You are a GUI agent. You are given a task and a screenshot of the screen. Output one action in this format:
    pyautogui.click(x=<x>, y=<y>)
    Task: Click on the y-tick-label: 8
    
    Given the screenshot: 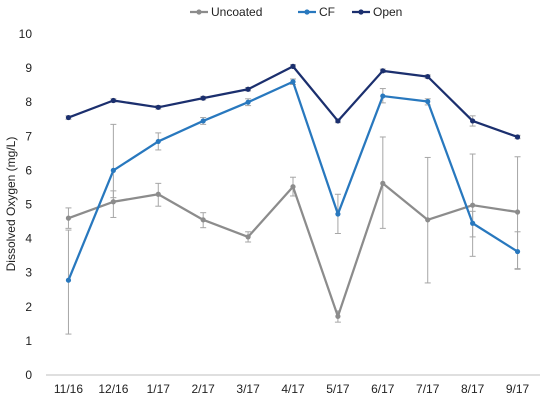 What is the action you would take?
    pyautogui.click(x=28, y=102)
    